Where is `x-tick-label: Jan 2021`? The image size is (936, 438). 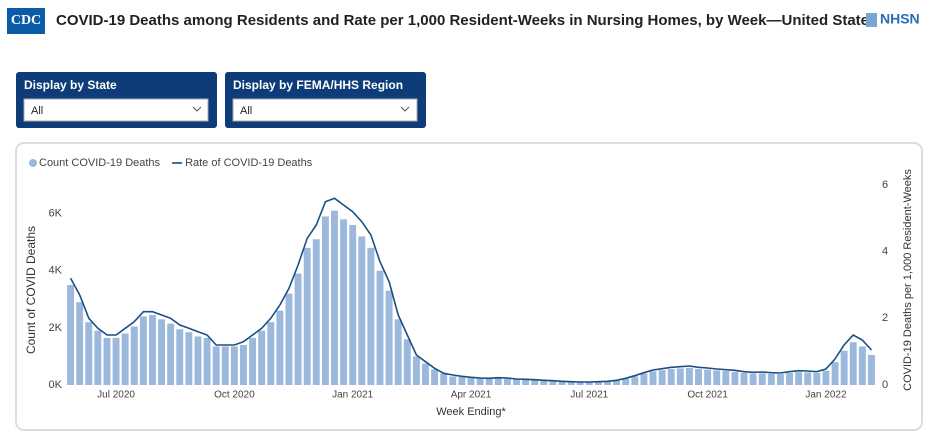
x-tick-label: Jan 2021 is located at coordinates (353, 395).